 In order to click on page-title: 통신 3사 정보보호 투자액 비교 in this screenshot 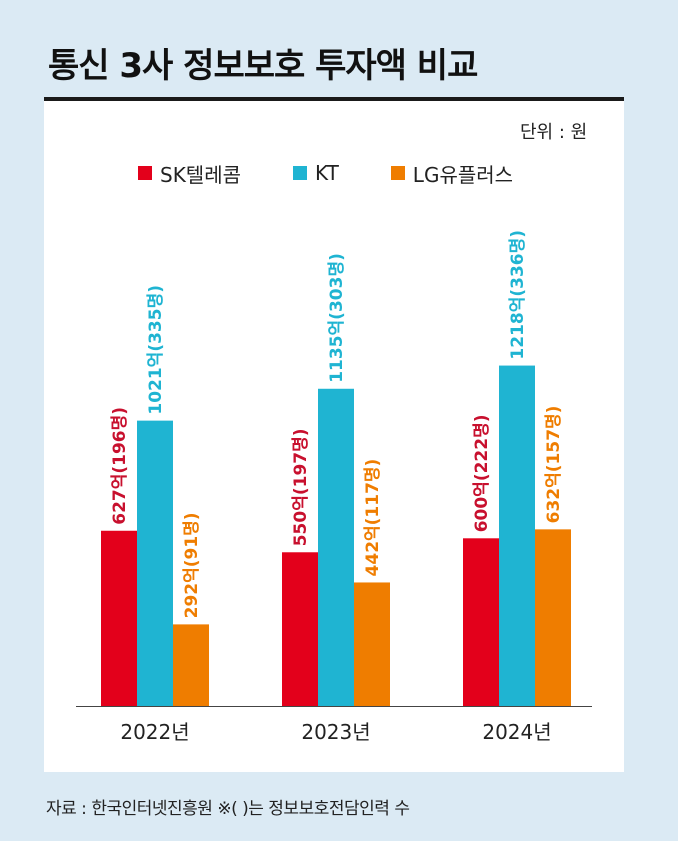, I will do `click(263, 66)`.